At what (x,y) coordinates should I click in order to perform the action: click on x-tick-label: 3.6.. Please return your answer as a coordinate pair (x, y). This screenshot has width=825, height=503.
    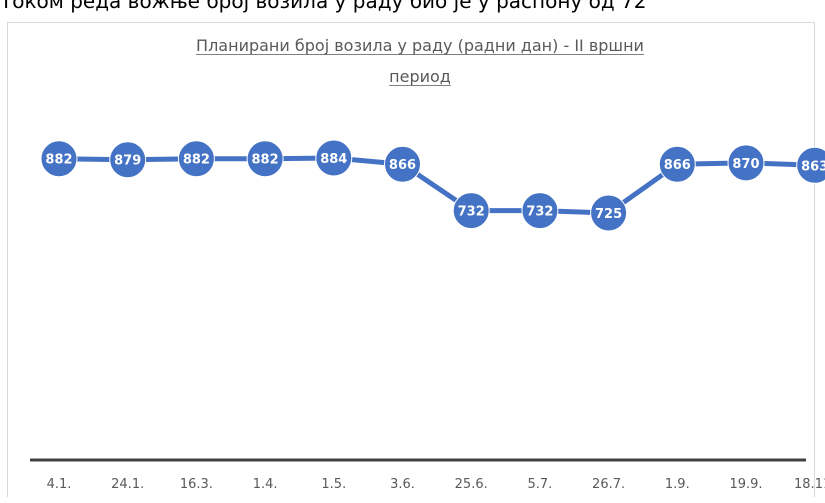
    Looking at the image, I should click on (402, 484).